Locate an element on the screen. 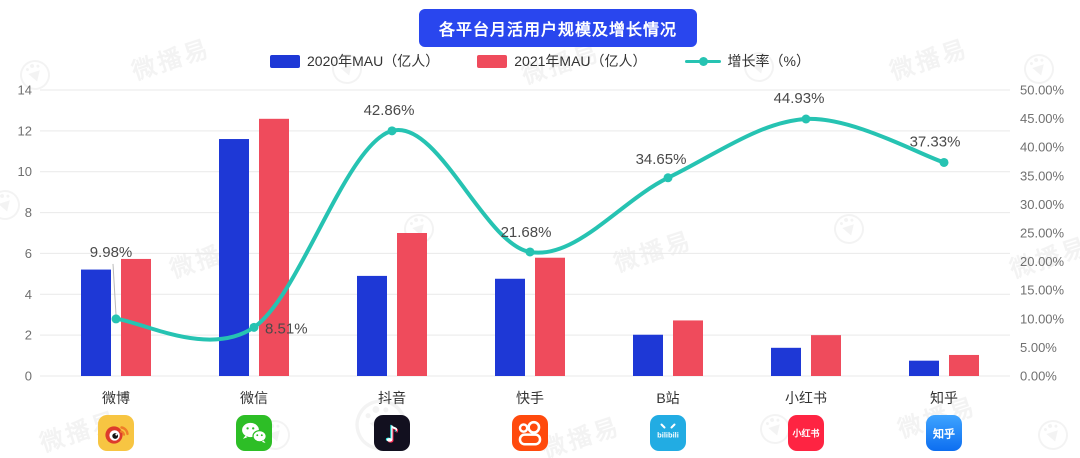 This screenshot has height=458, width=1080. y-axis-right-label: 5.00% is located at coordinates (1038, 347).